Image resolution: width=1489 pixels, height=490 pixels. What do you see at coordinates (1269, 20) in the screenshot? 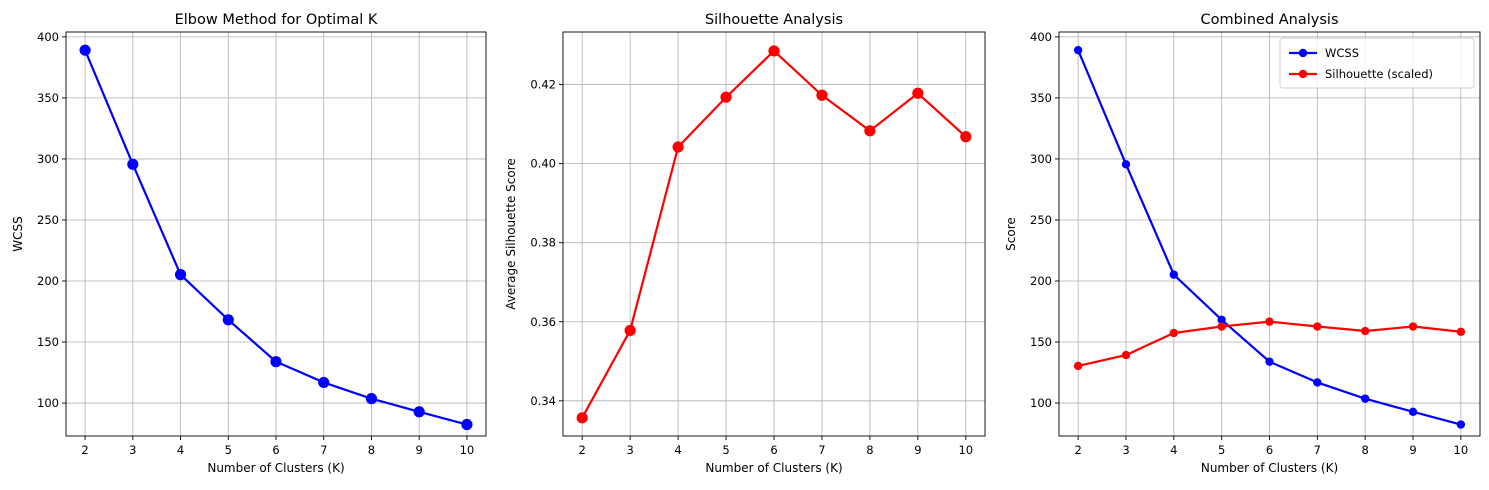
I see `chart-title: Combined Analysis` at bounding box center [1269, 20].